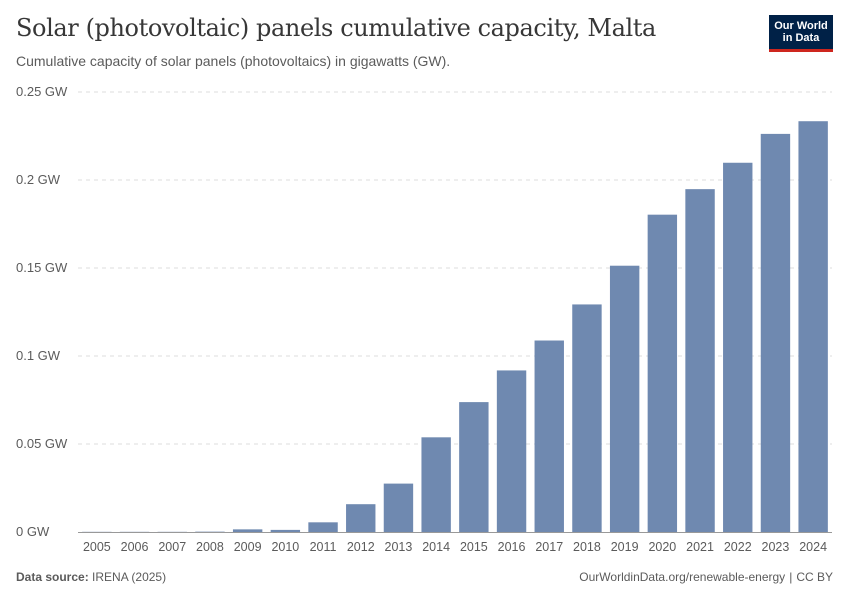  Describe the element at coordinates (776, 547) in the screenshot. I see `x-tick-label: 2023` at that location.